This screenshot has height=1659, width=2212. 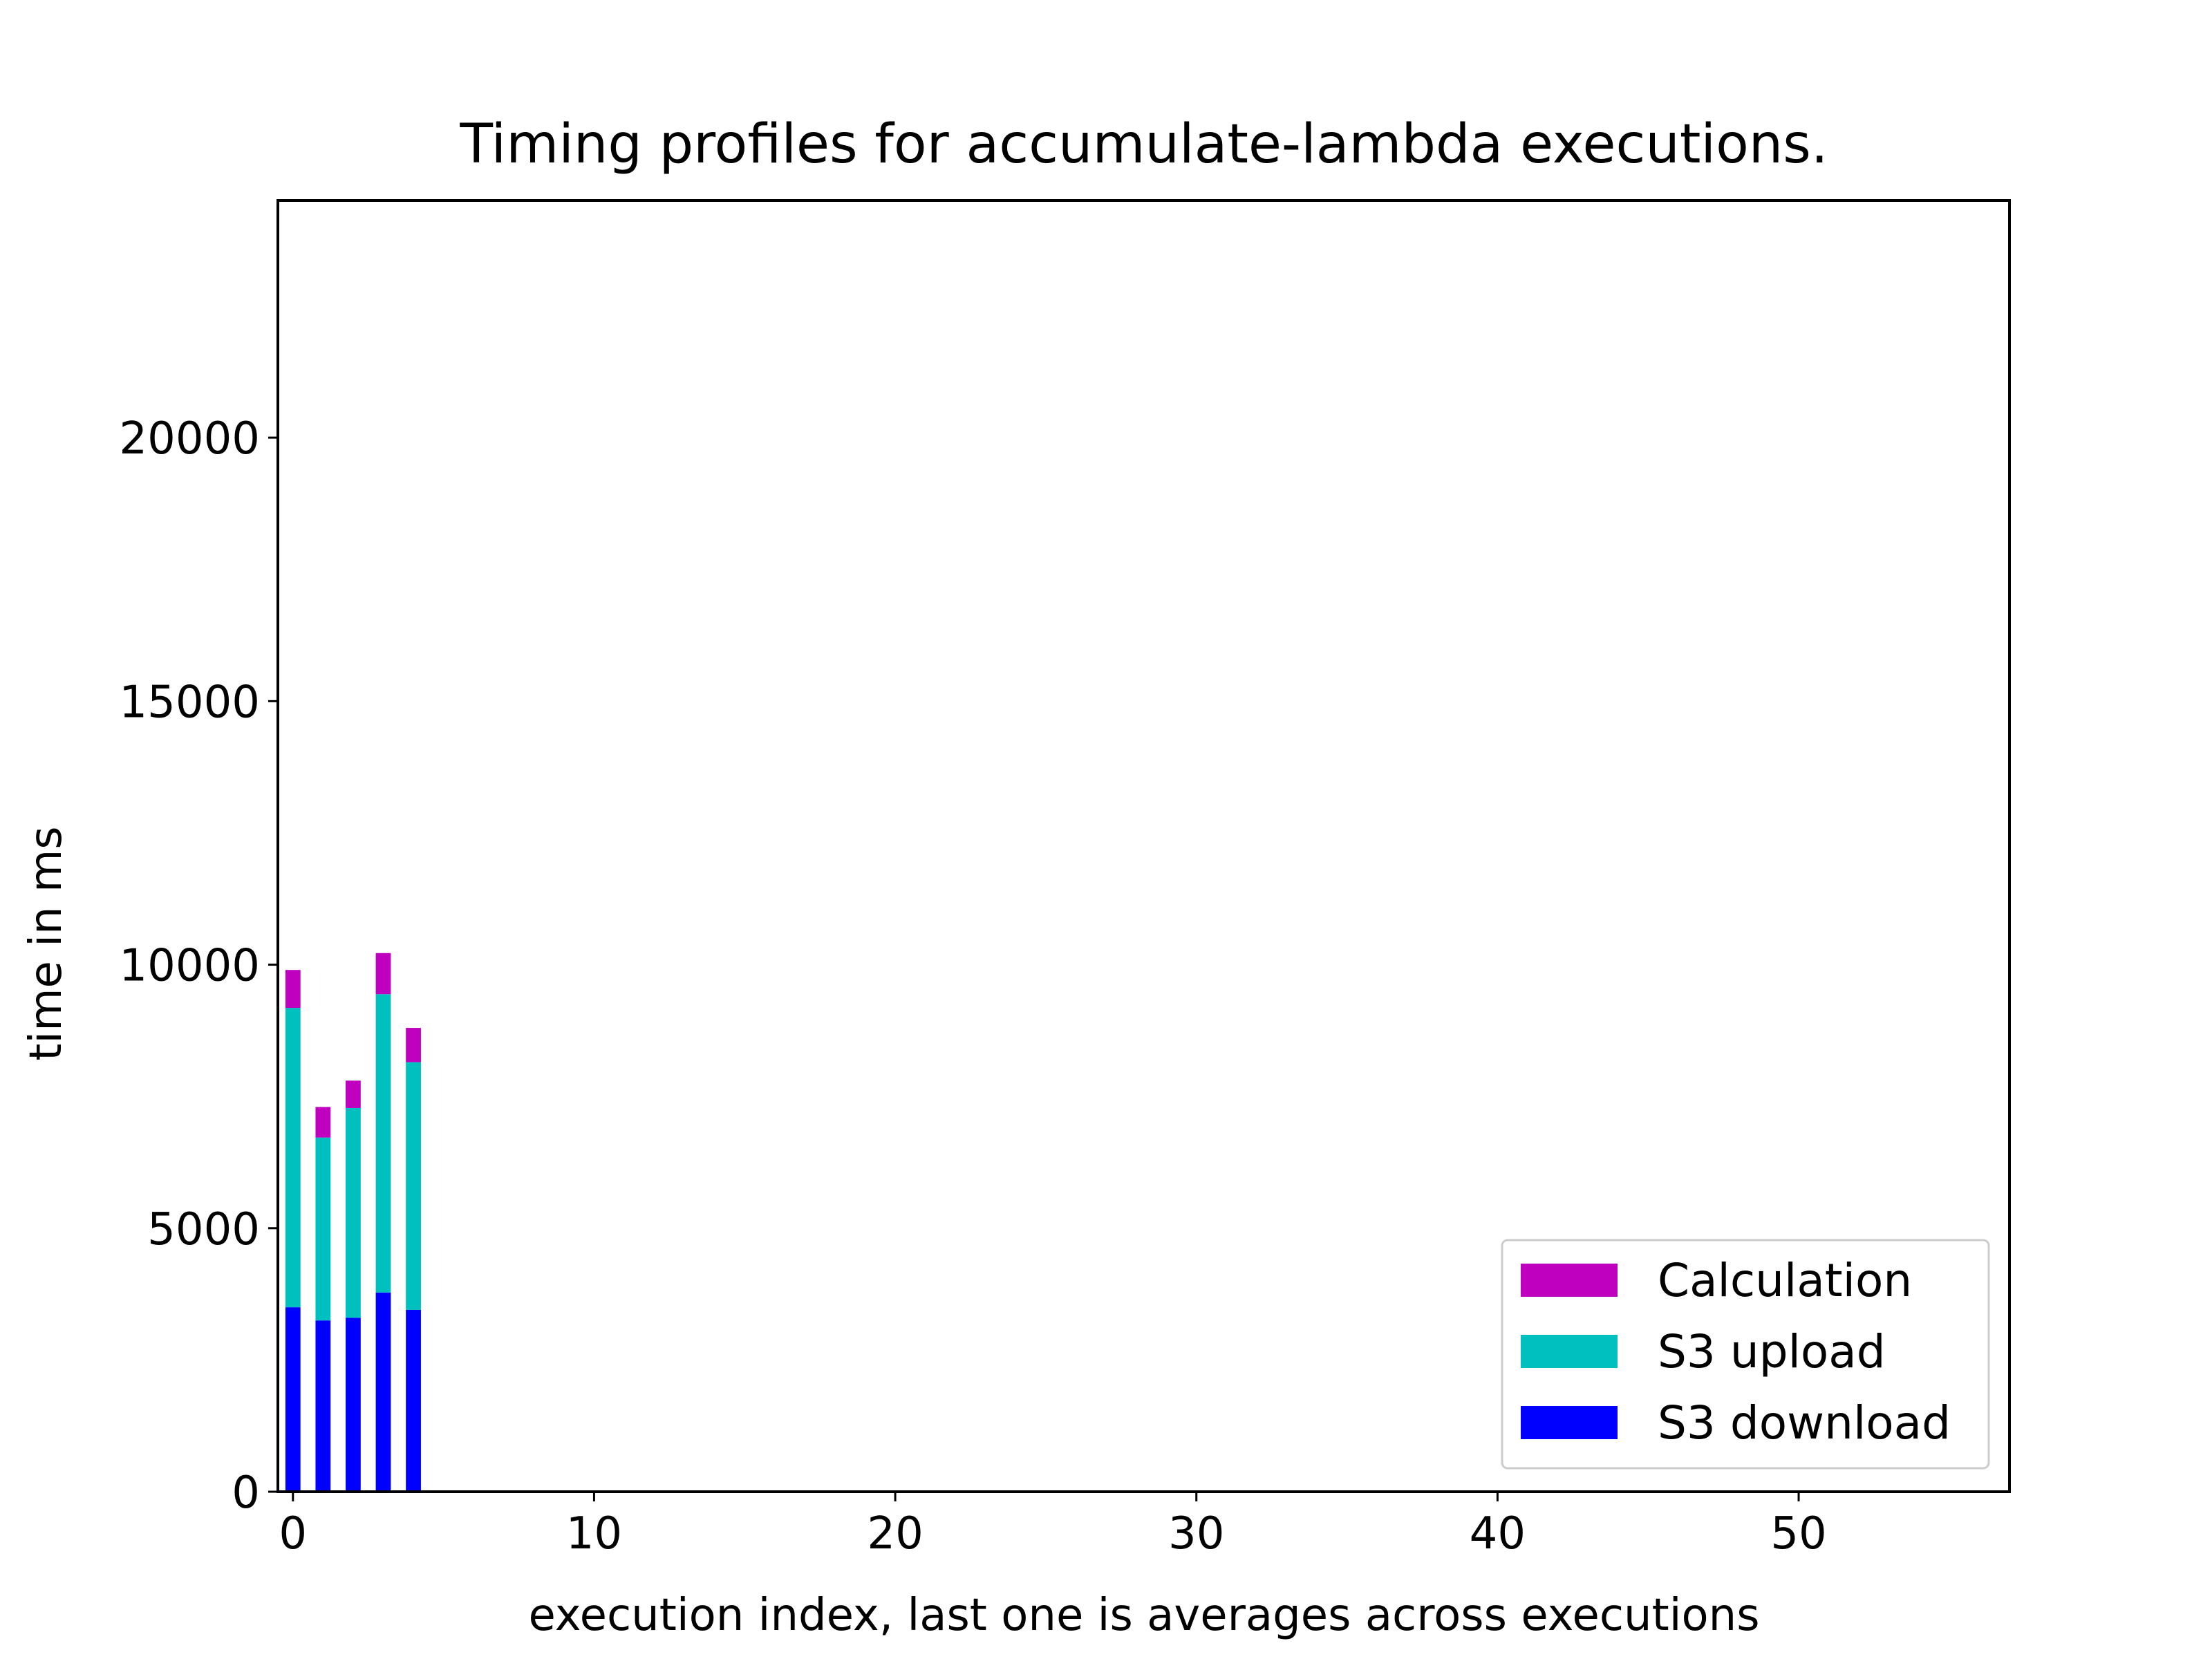 What do you see at coordinates (1772, 1351) in the screenshot?
I see `legend-label-s3-upload: S3 upload` at bounding box center [1772, 1351].